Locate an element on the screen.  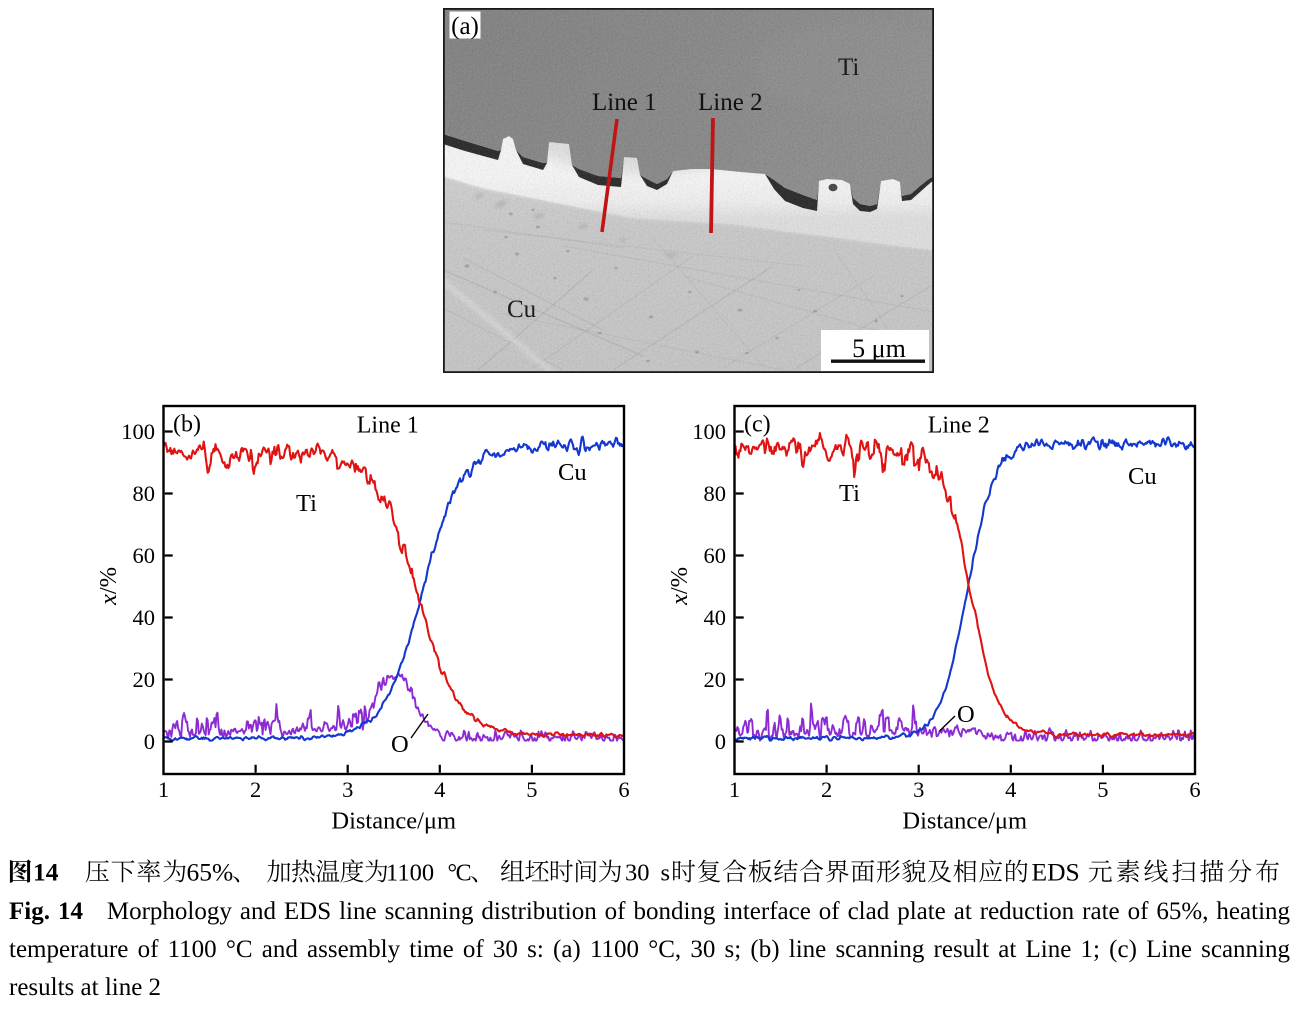
svg-text: 1100 is located at coordinates (410, 873).